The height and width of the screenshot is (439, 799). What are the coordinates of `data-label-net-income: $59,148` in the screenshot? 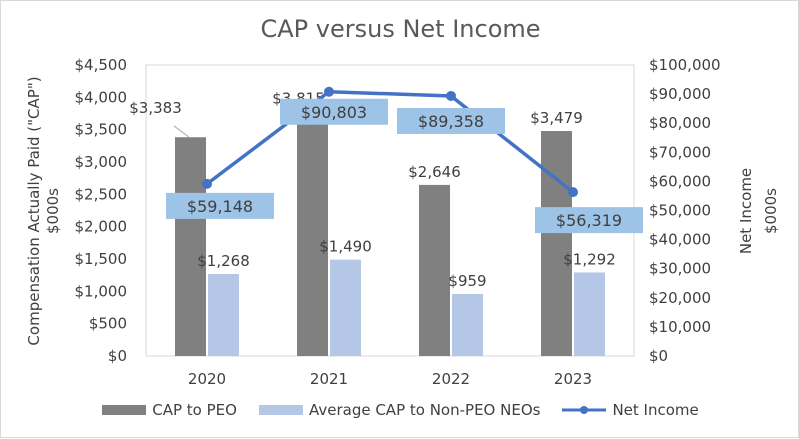 It's located at (220, 206).